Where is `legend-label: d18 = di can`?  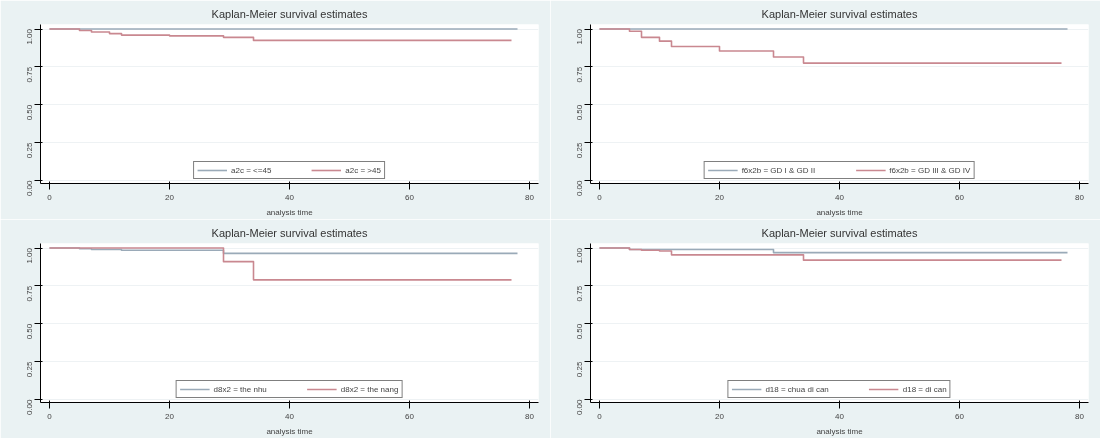 legend-label: d18 = di can is located at coordinates (924, 389).